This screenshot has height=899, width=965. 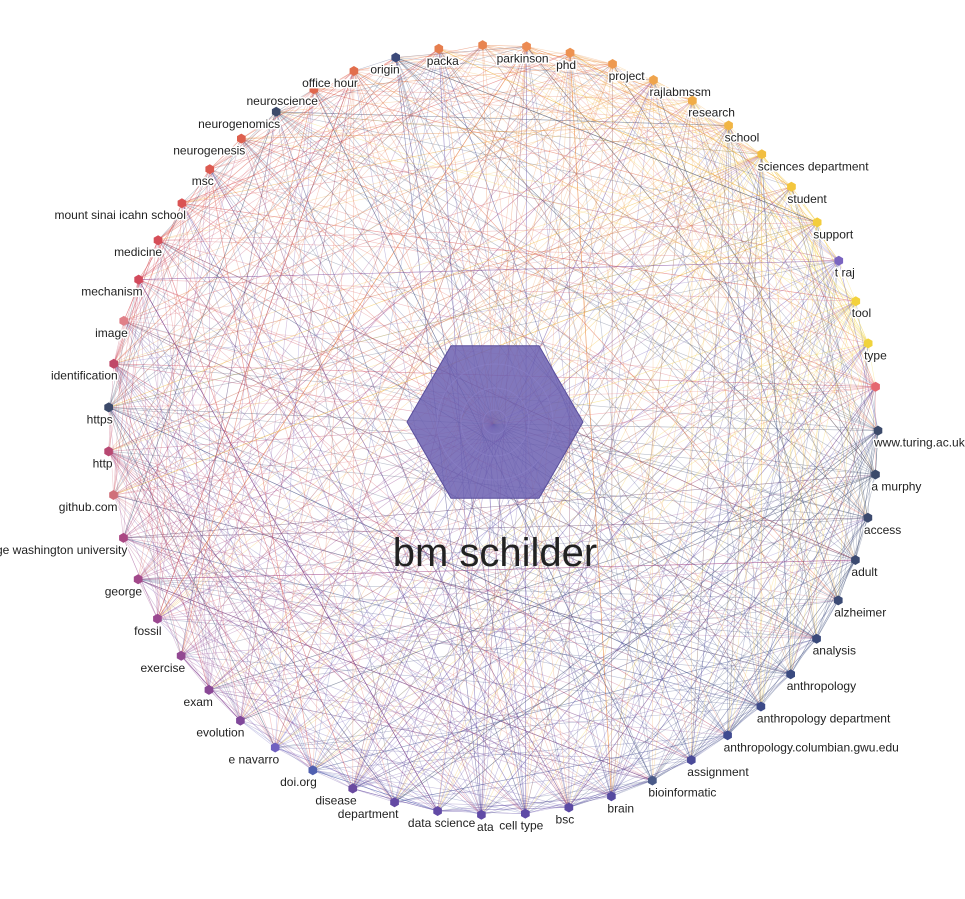 What do you see at coordinates (861, 309) in the screenshot?
I see `graph-node: tool` at bounding box center [861, 309].